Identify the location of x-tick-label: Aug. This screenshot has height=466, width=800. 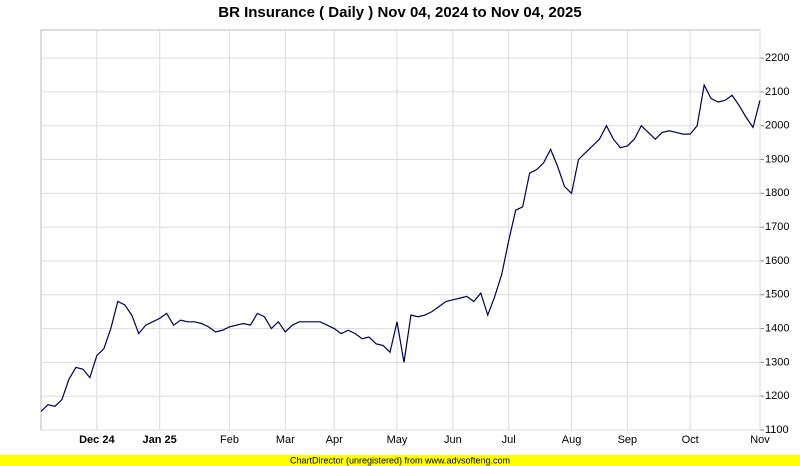
(572, 440).